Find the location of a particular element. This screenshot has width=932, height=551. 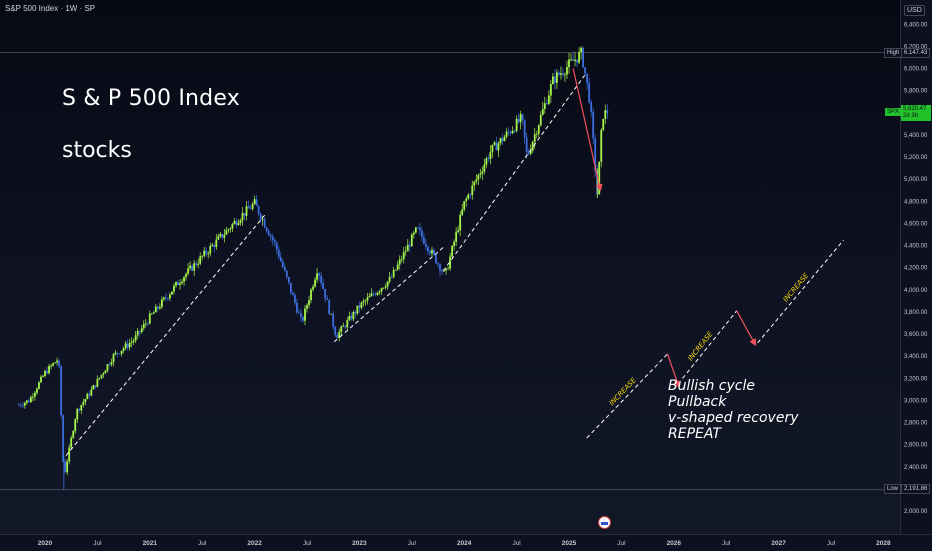

cycle-line: Bullish cycle is located at coordinates (711, 386).